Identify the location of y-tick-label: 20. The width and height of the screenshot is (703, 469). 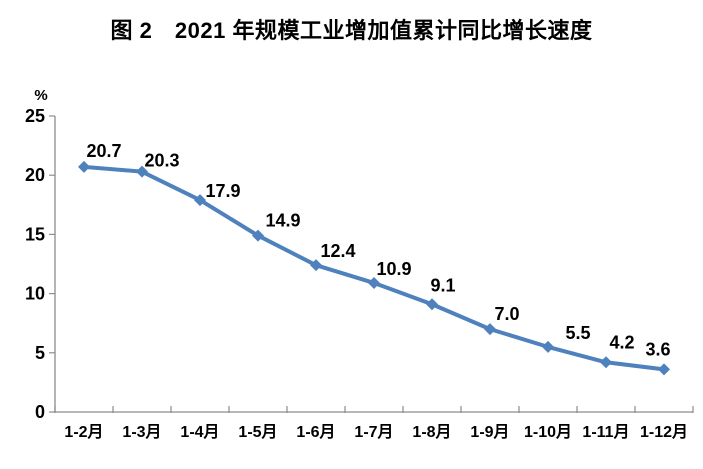
(35, 175).